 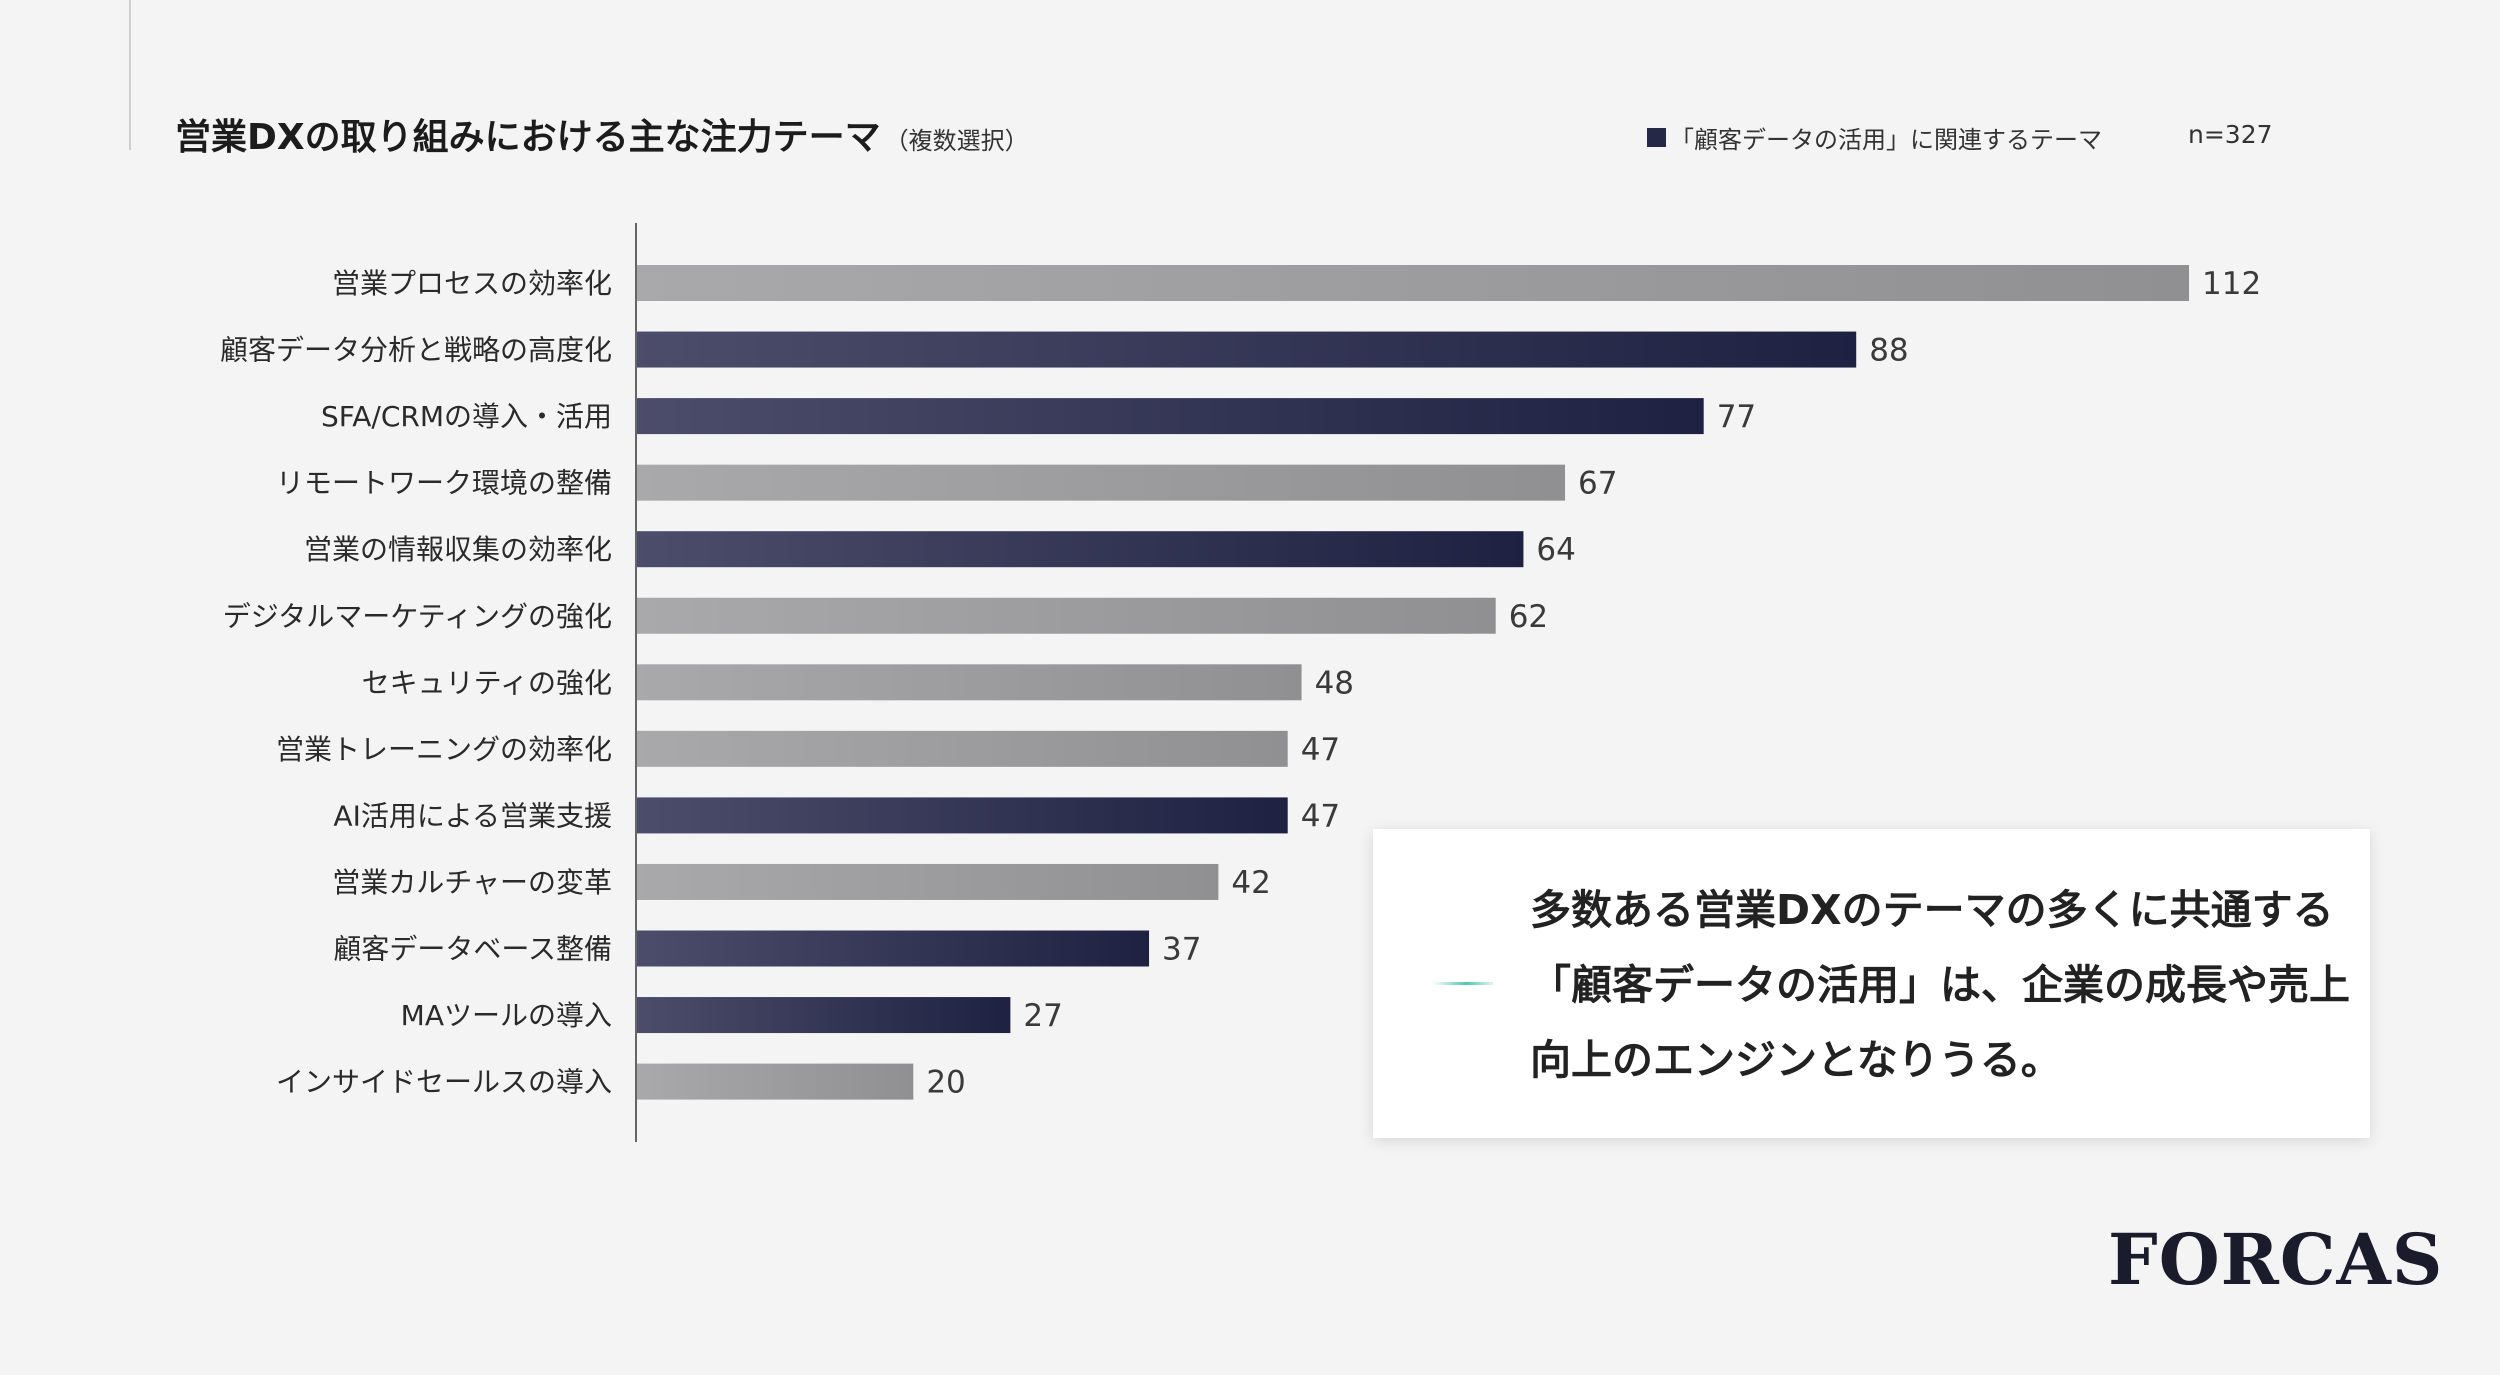 I want to click on chart-title-main: 営業DXの取り組みにおける主な注力テーマ, so click(x=528, y=137).